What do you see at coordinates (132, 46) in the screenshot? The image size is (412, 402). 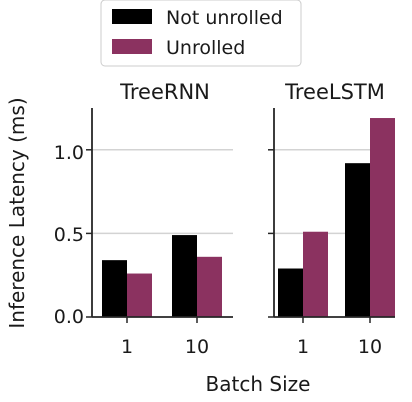 I see `legend-swatch-unrolled` at bounding box center [132, 46].